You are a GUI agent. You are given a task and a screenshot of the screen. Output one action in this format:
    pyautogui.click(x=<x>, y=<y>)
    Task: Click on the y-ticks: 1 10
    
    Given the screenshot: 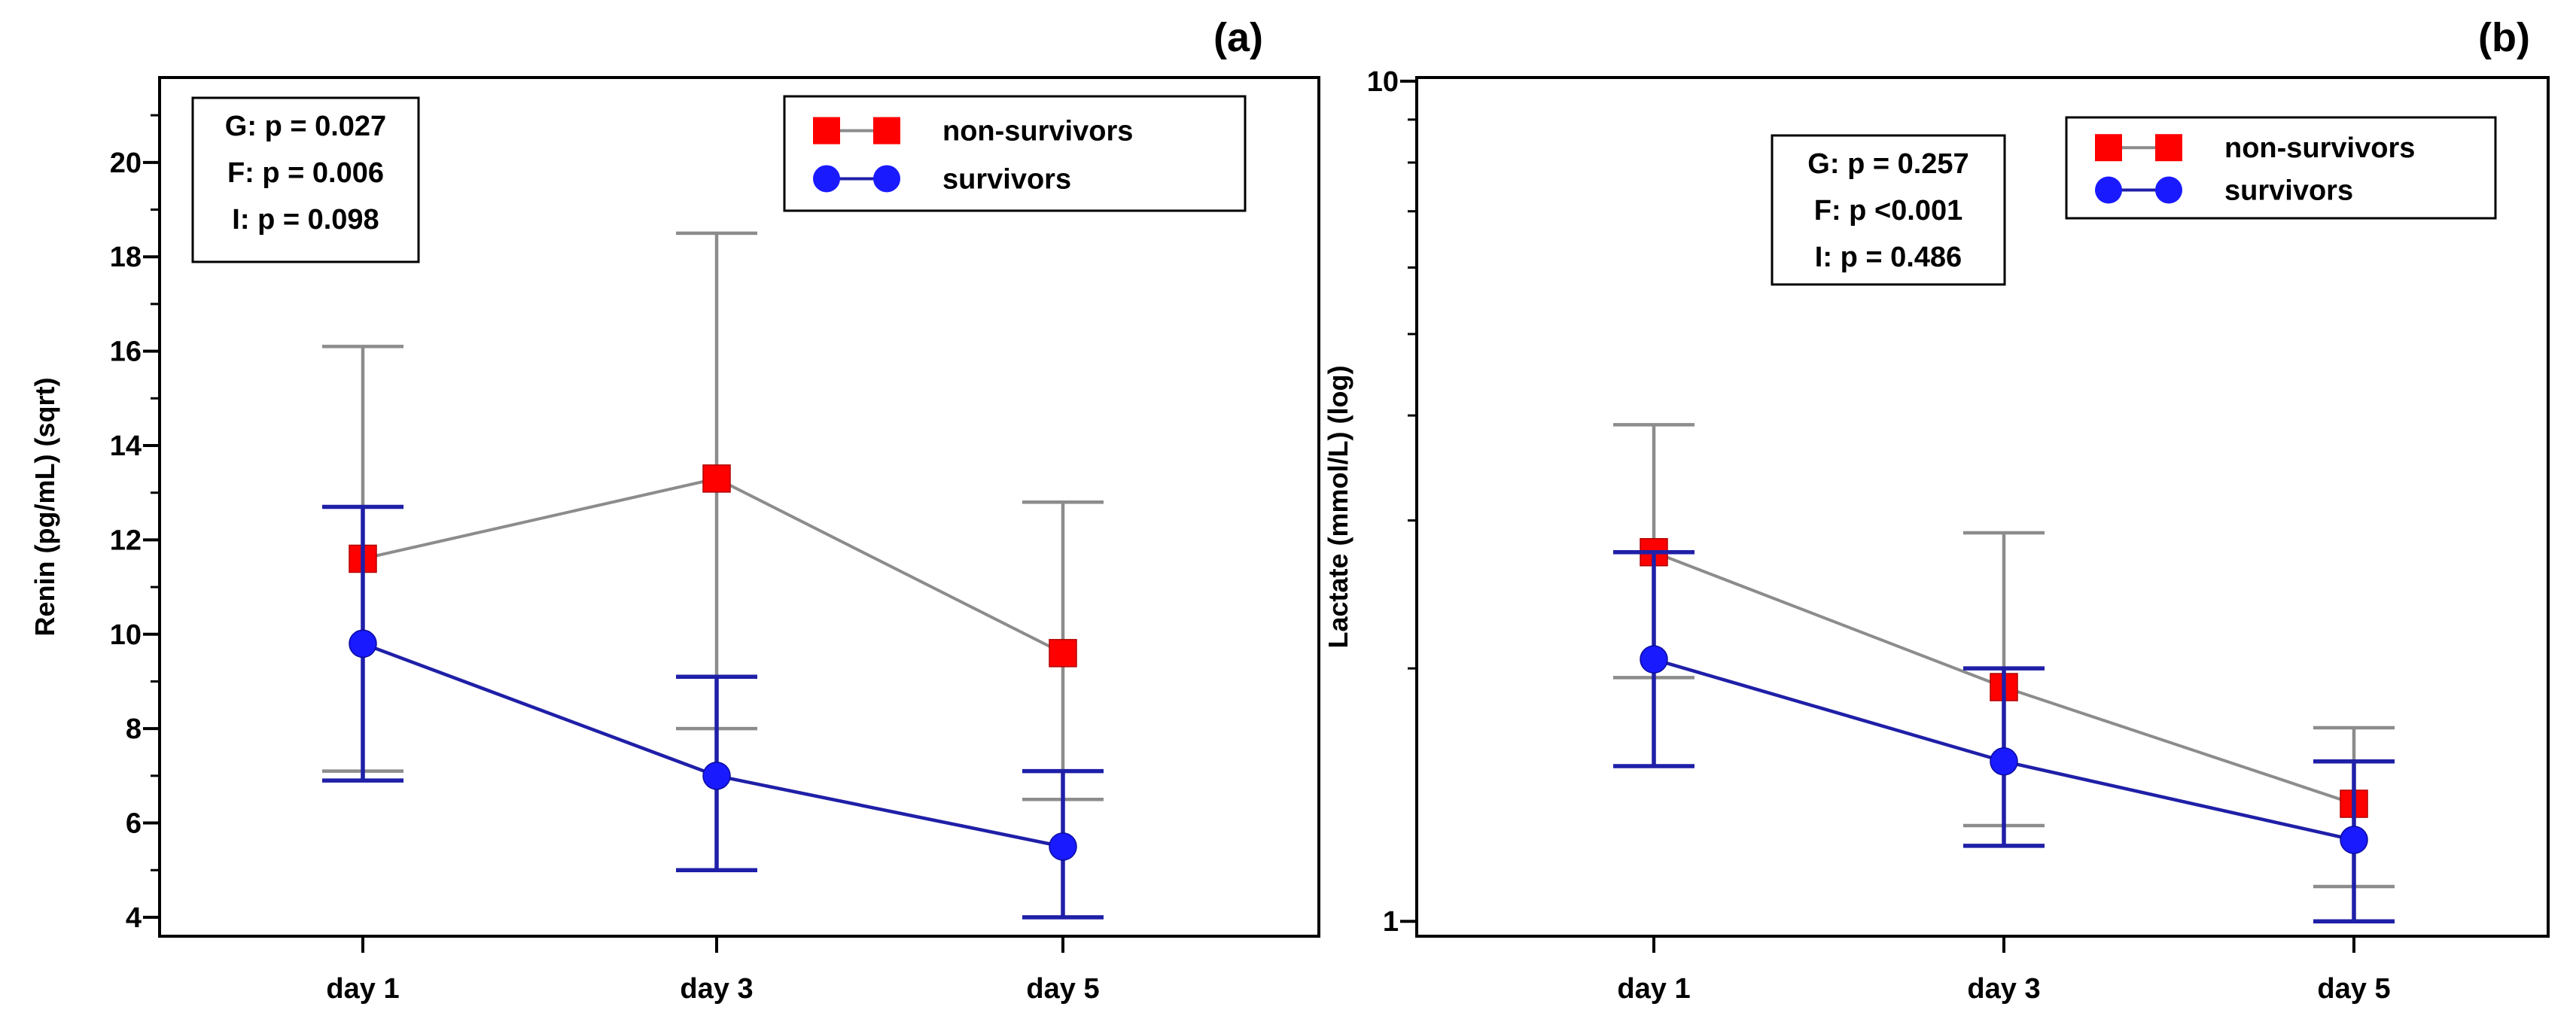 What is the action you would take?
    pyautogui.click(x=1392, y=502)
    